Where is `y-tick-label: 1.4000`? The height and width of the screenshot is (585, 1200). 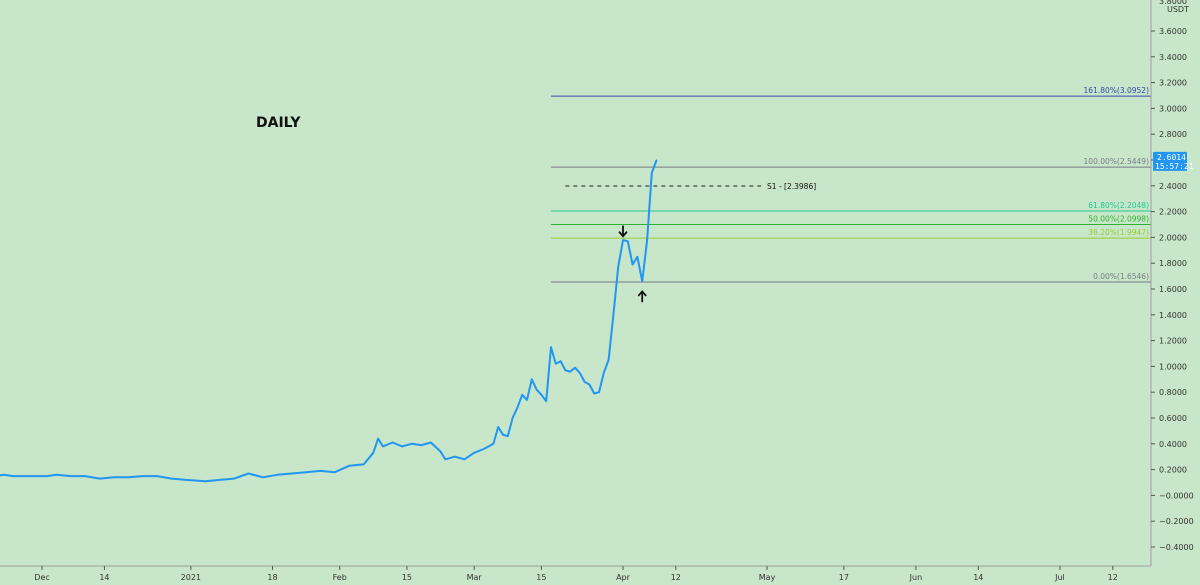 y-tick-label: 1.4000 is located at coordinates (1173, 315).